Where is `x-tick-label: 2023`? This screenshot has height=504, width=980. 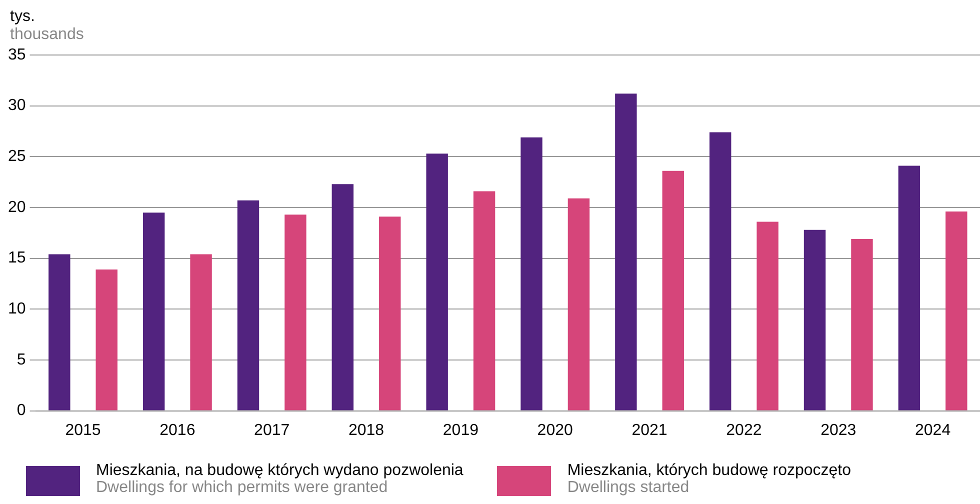 x-tick-label: 2023 is located at coordinates (838, 430).